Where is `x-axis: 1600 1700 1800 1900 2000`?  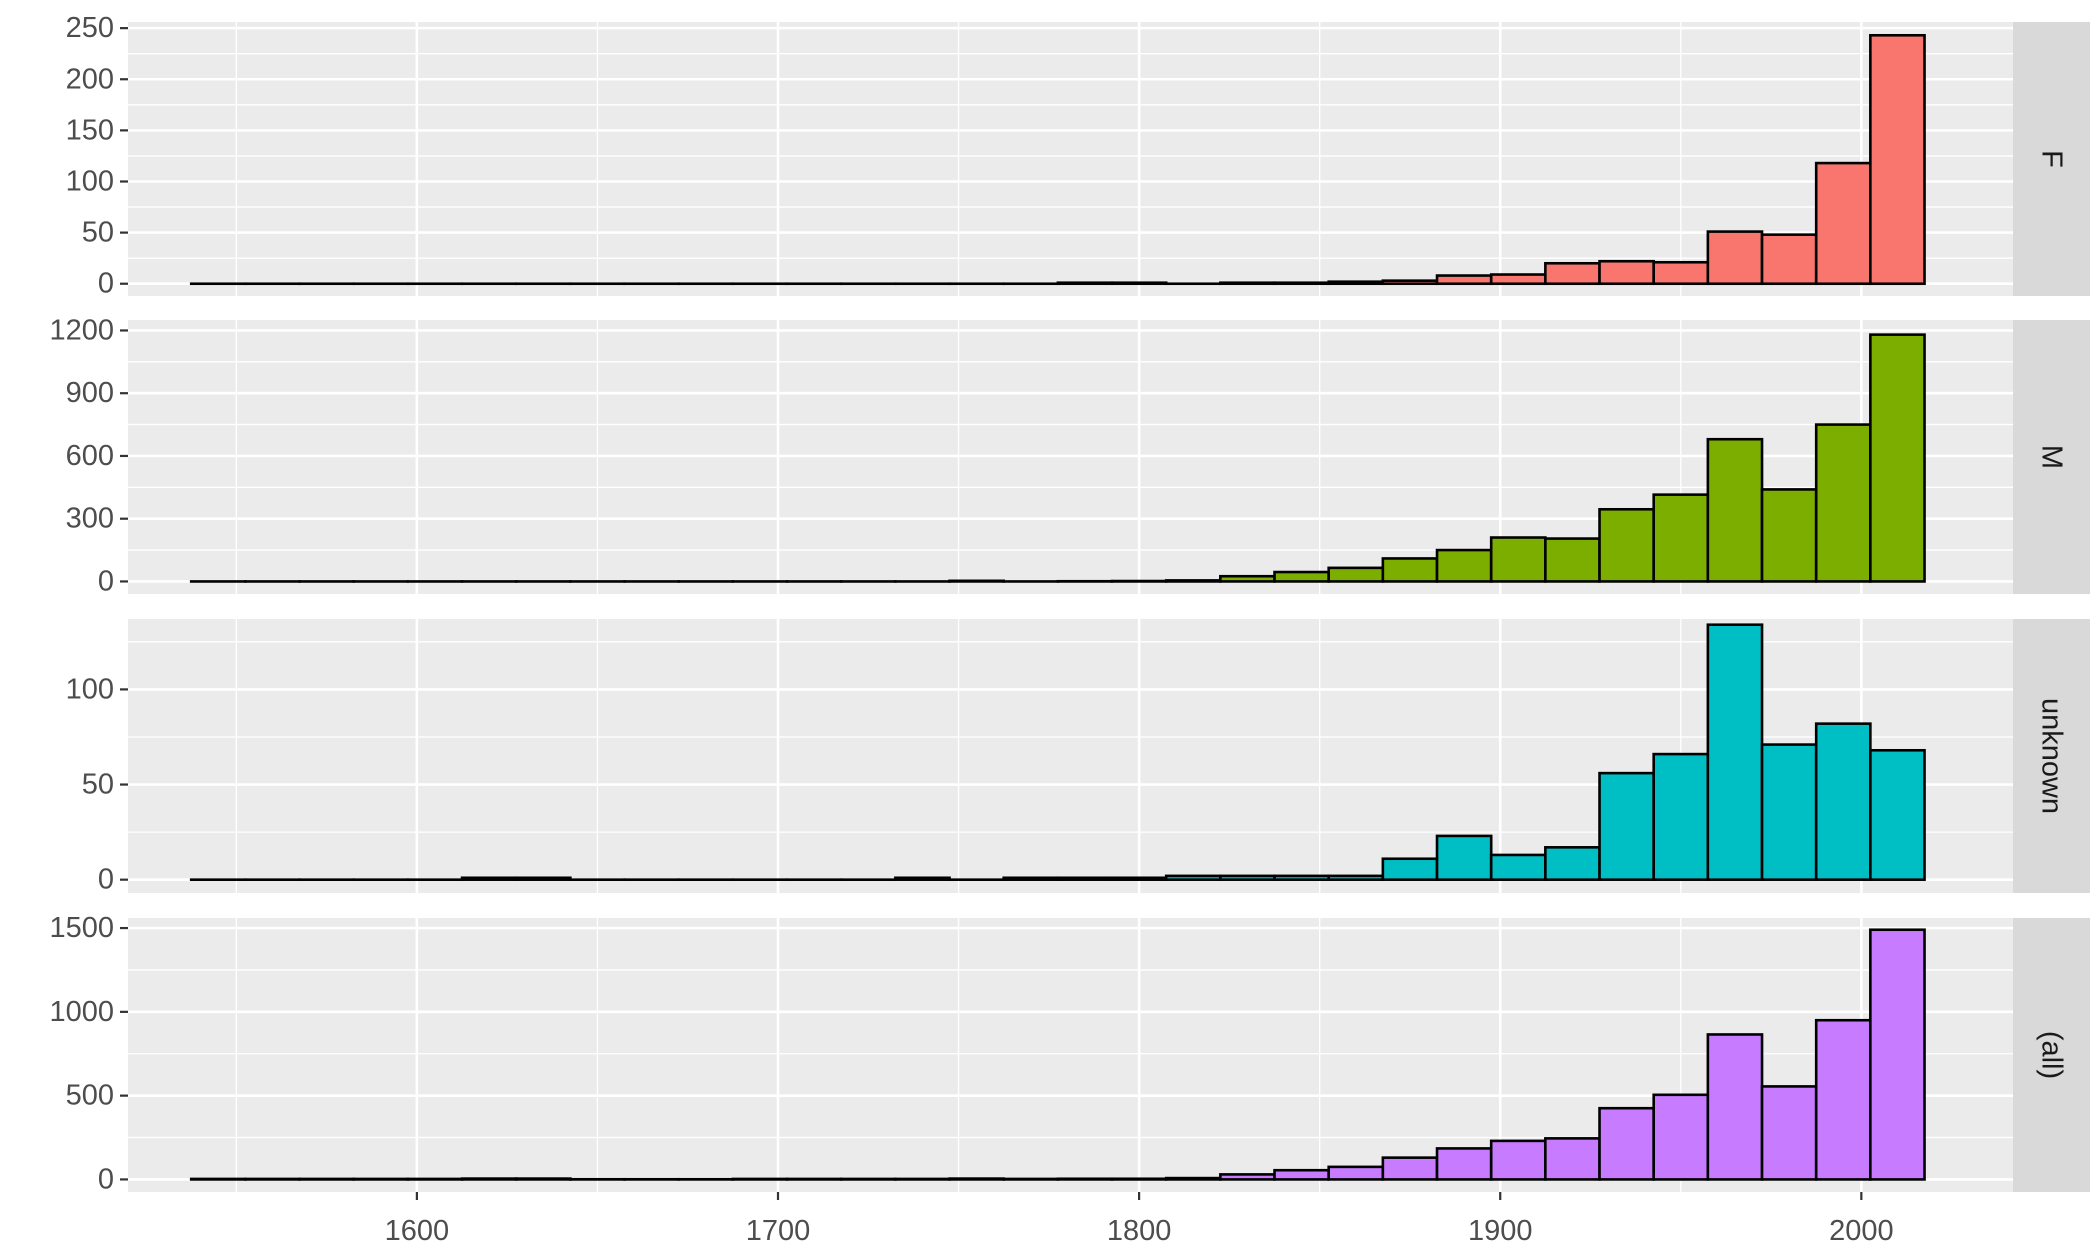
x-axis: 1600 1700 1800 1900 2000 is located at coordinates (1139, 1219).